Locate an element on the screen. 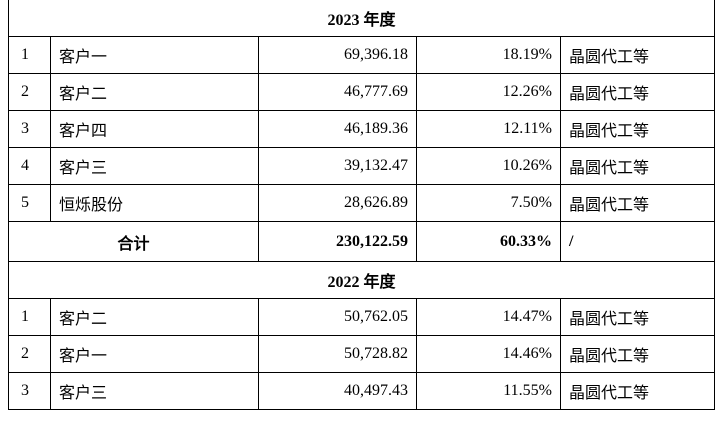 The height and width of the screenshot is (421, 719). section-header-row: 2023 年度 is located at coordinates (361, 18).